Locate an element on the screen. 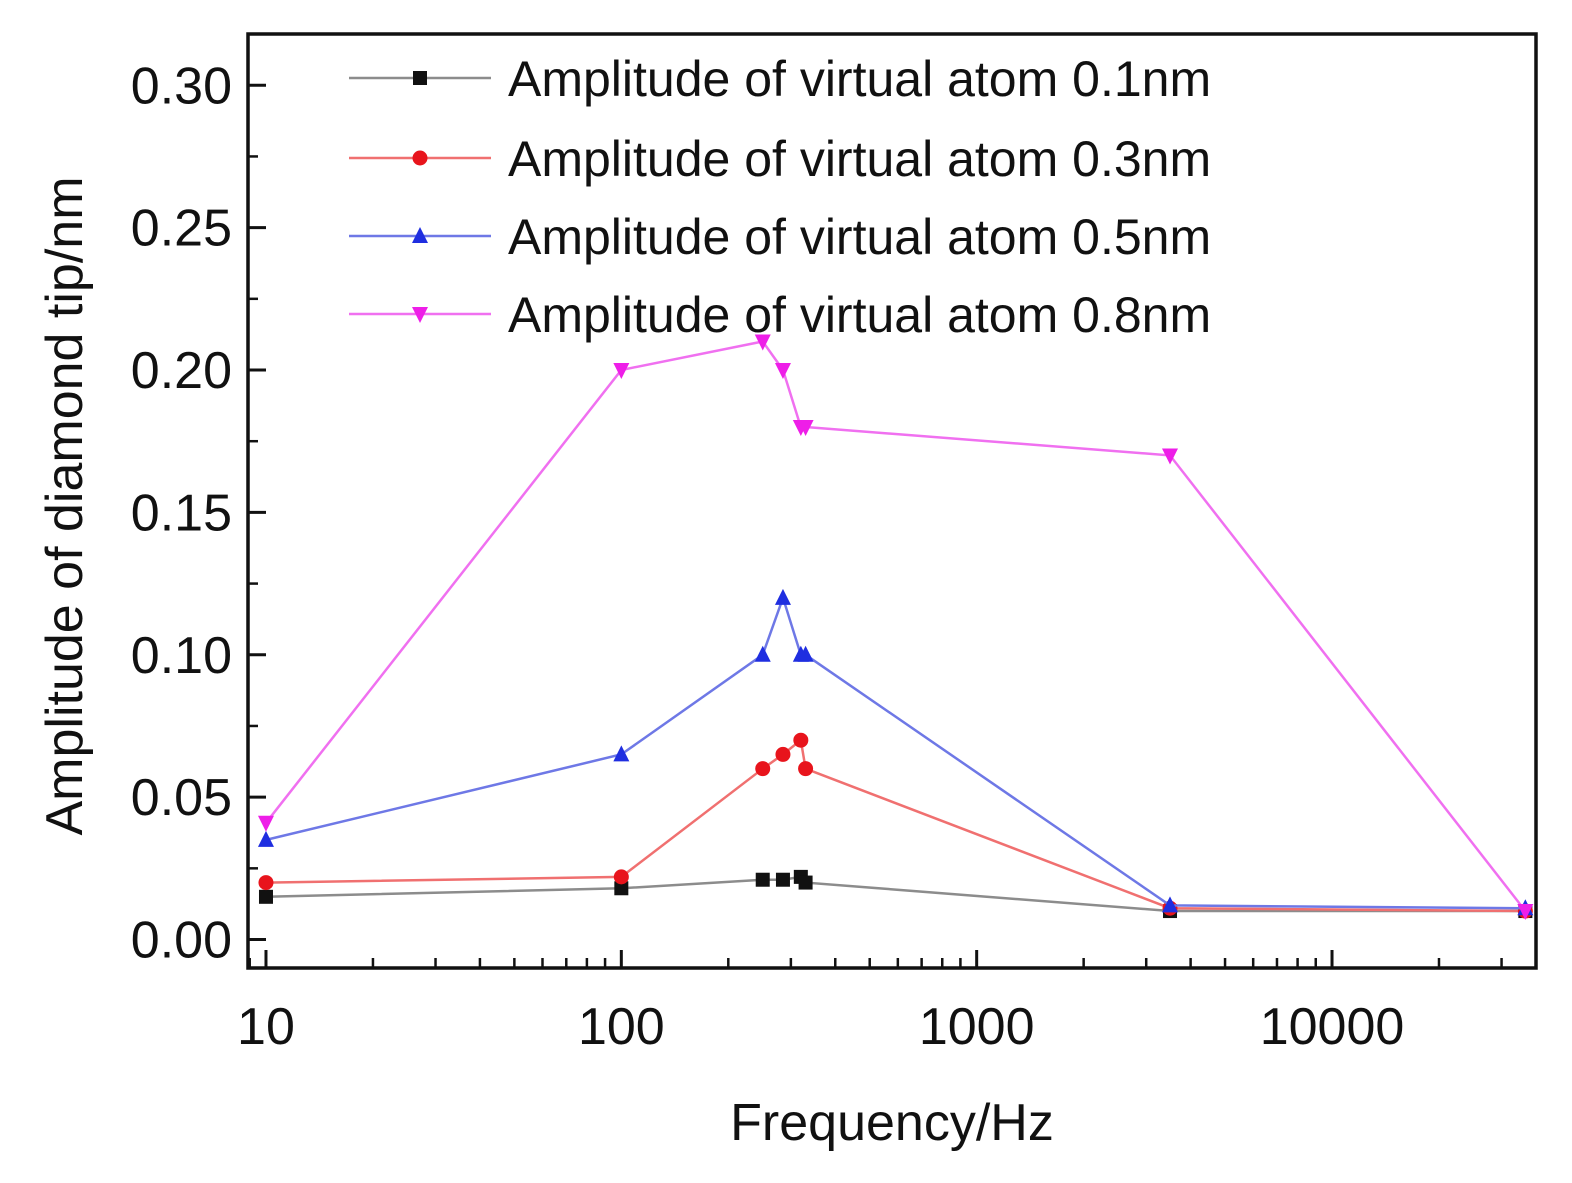  x-tick-label: 10 is located at coordinates (266, 1027).